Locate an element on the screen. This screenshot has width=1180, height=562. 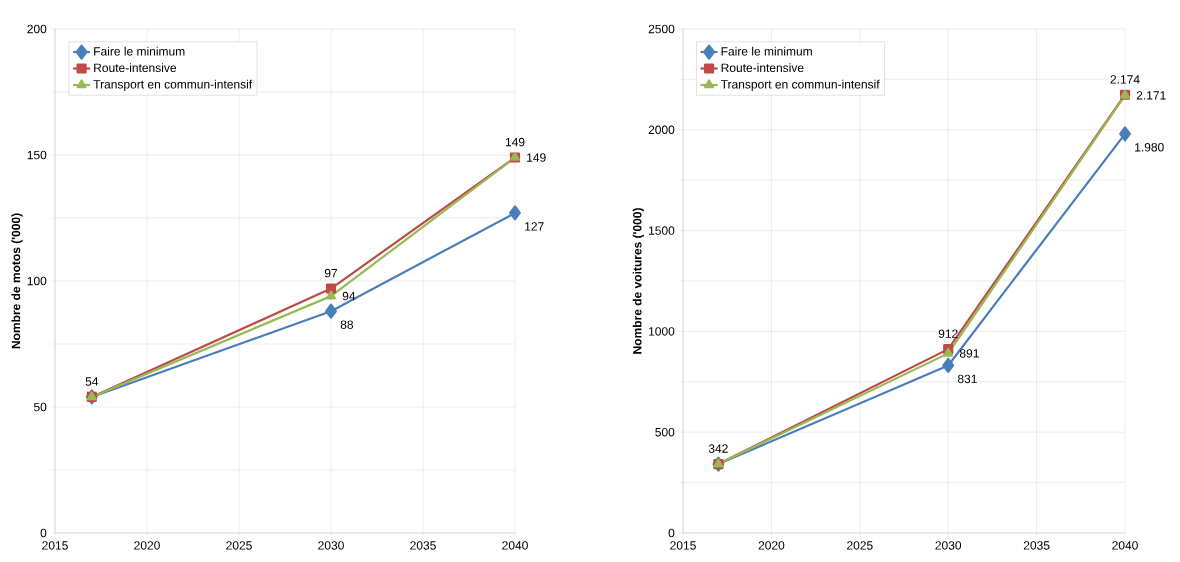
y-tick-label: 150 is located at coordinates (37, 155).